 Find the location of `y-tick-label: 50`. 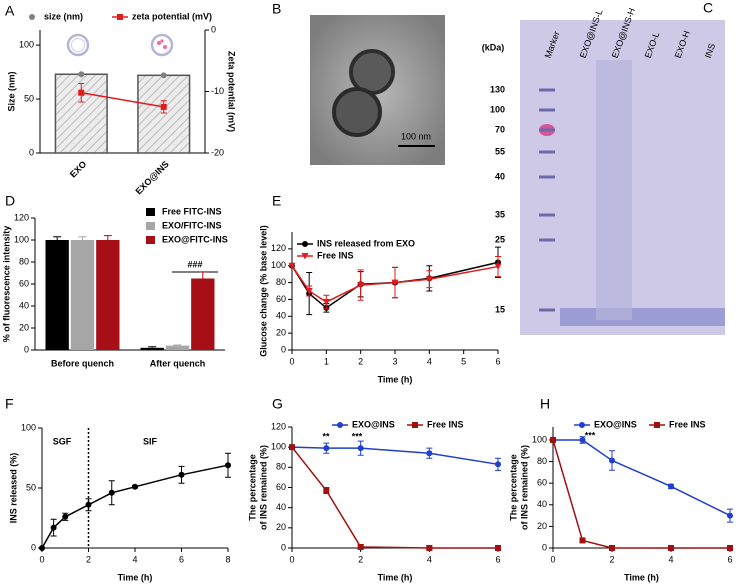

y-tick-label: 50 is located at coordinates (31, 487).